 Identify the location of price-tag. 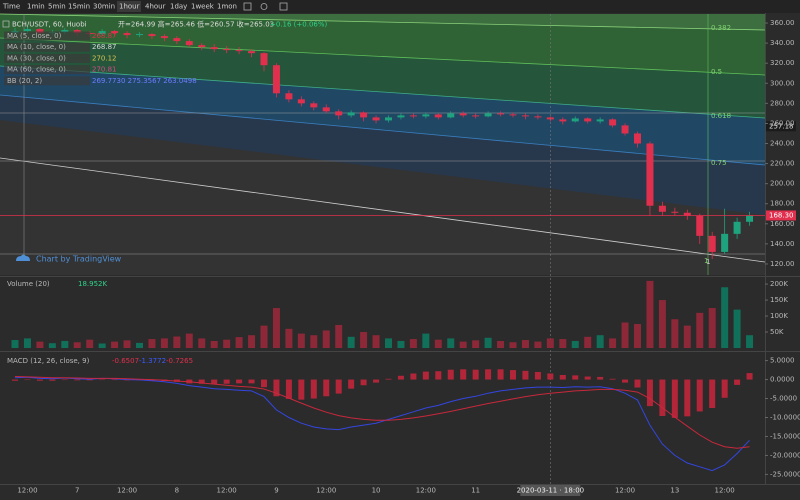
(781, 126).